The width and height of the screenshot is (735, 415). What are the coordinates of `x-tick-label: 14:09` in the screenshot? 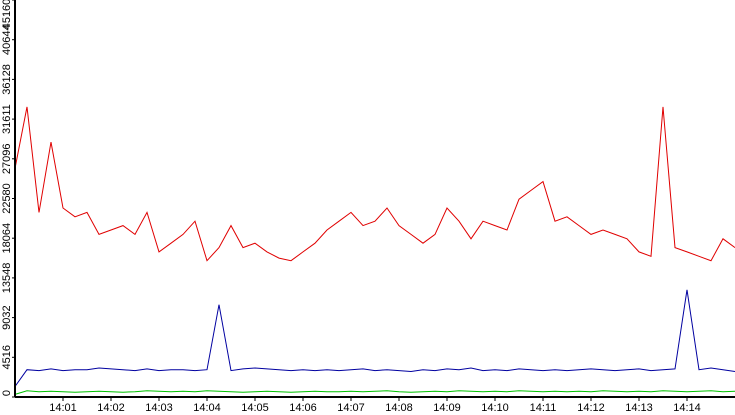 It's located at (447, 408).